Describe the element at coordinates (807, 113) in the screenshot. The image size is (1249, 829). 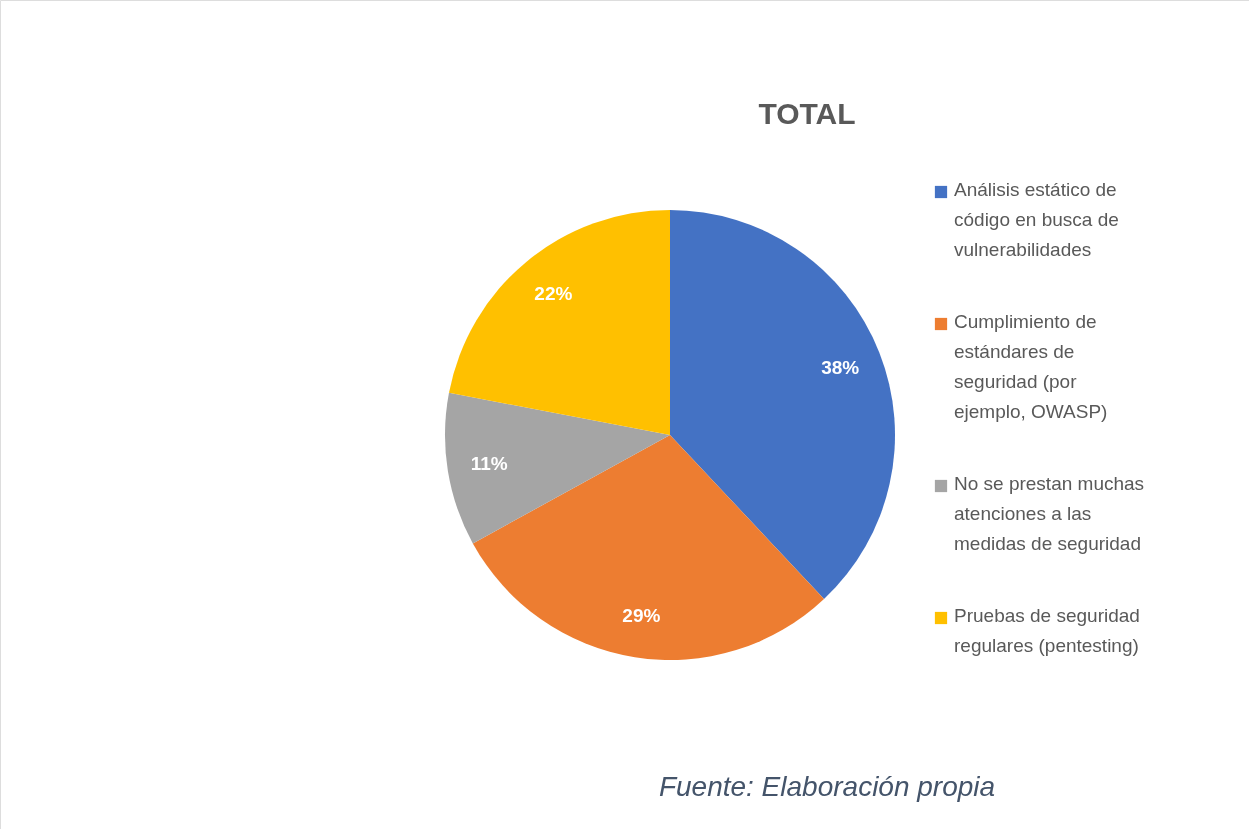
I see `chart-title: TOTAL` at that location.